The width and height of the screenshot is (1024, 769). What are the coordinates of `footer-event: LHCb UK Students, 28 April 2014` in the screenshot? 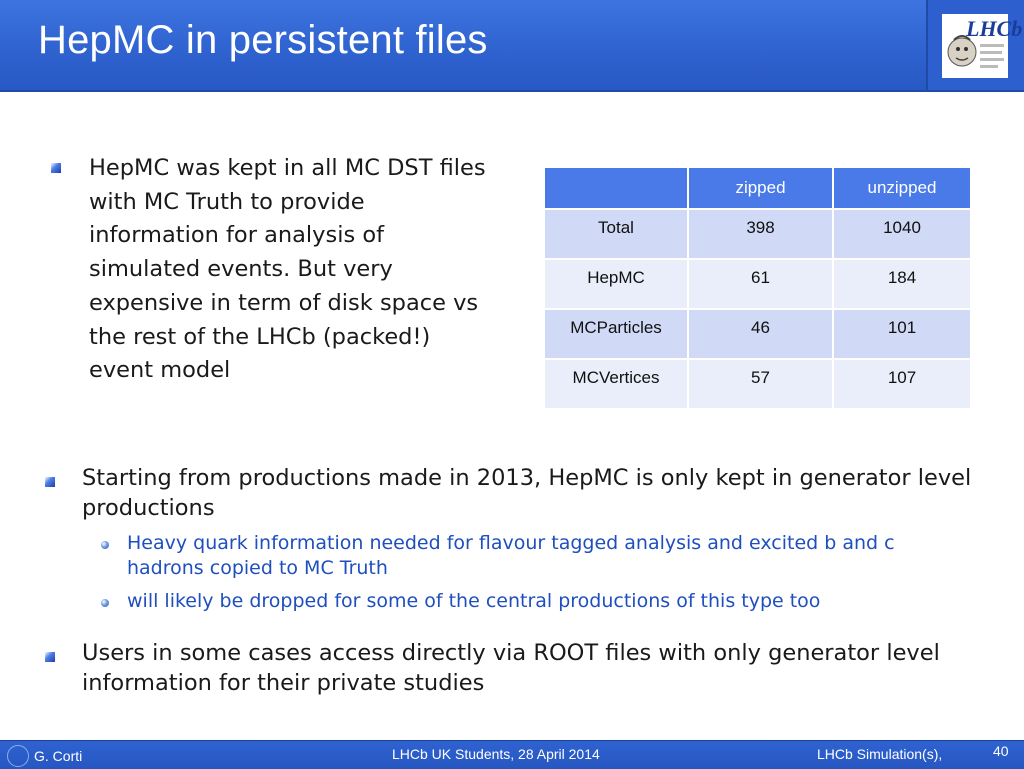 It's located at (496, 754).